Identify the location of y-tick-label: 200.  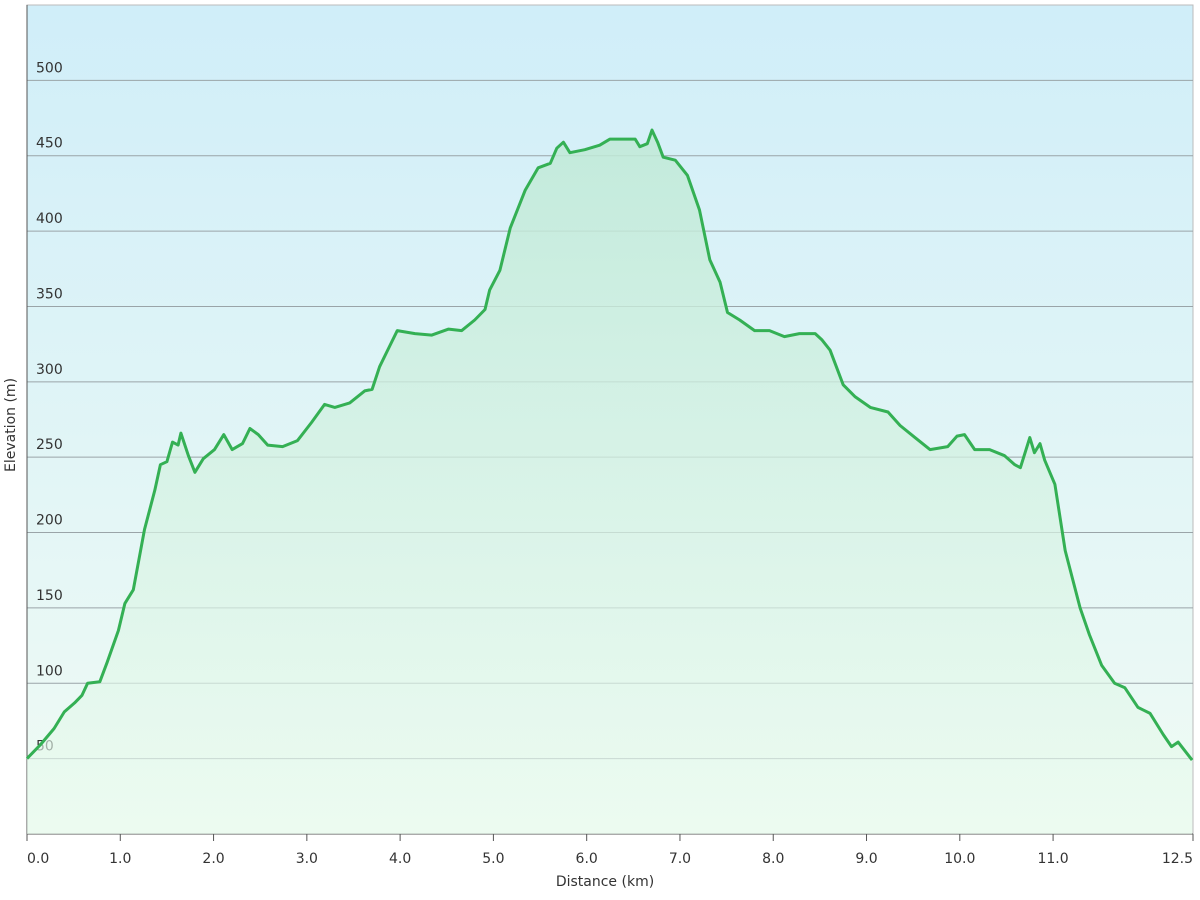
(49, 521).